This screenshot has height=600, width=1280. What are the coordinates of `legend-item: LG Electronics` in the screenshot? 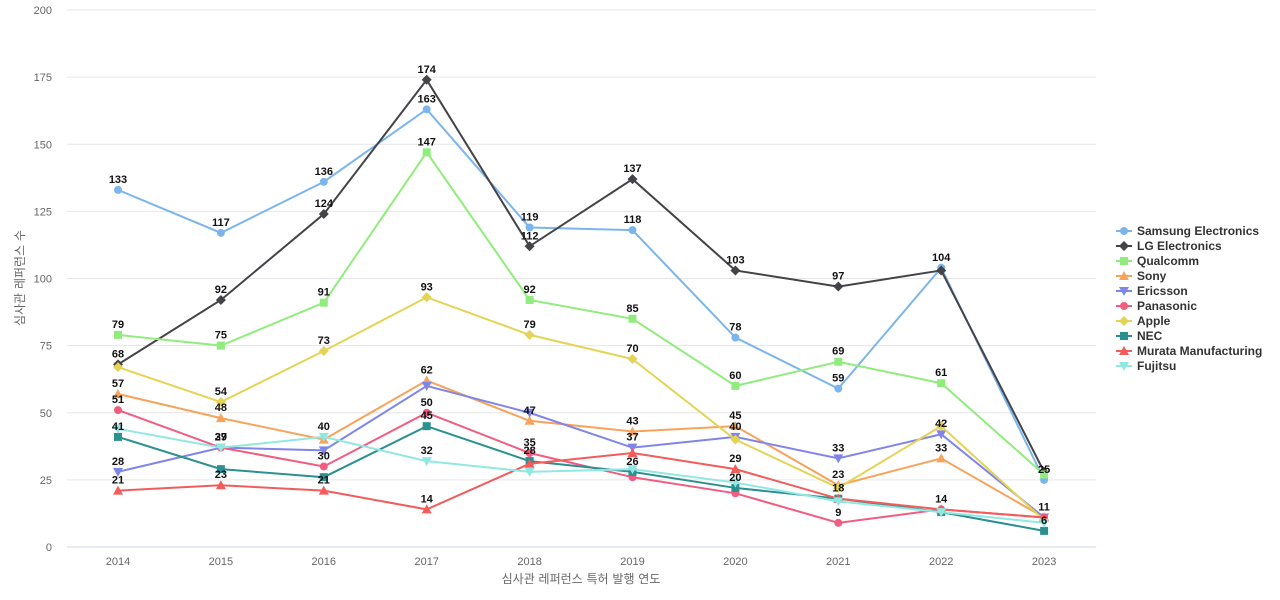 It's located at (1169, 246).